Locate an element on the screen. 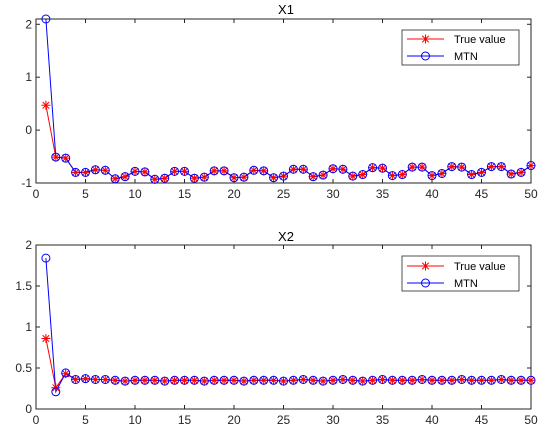 The height and width of the screenshot is (439, 550). x-tick-label: 0 is located at coordinates (36, 194).